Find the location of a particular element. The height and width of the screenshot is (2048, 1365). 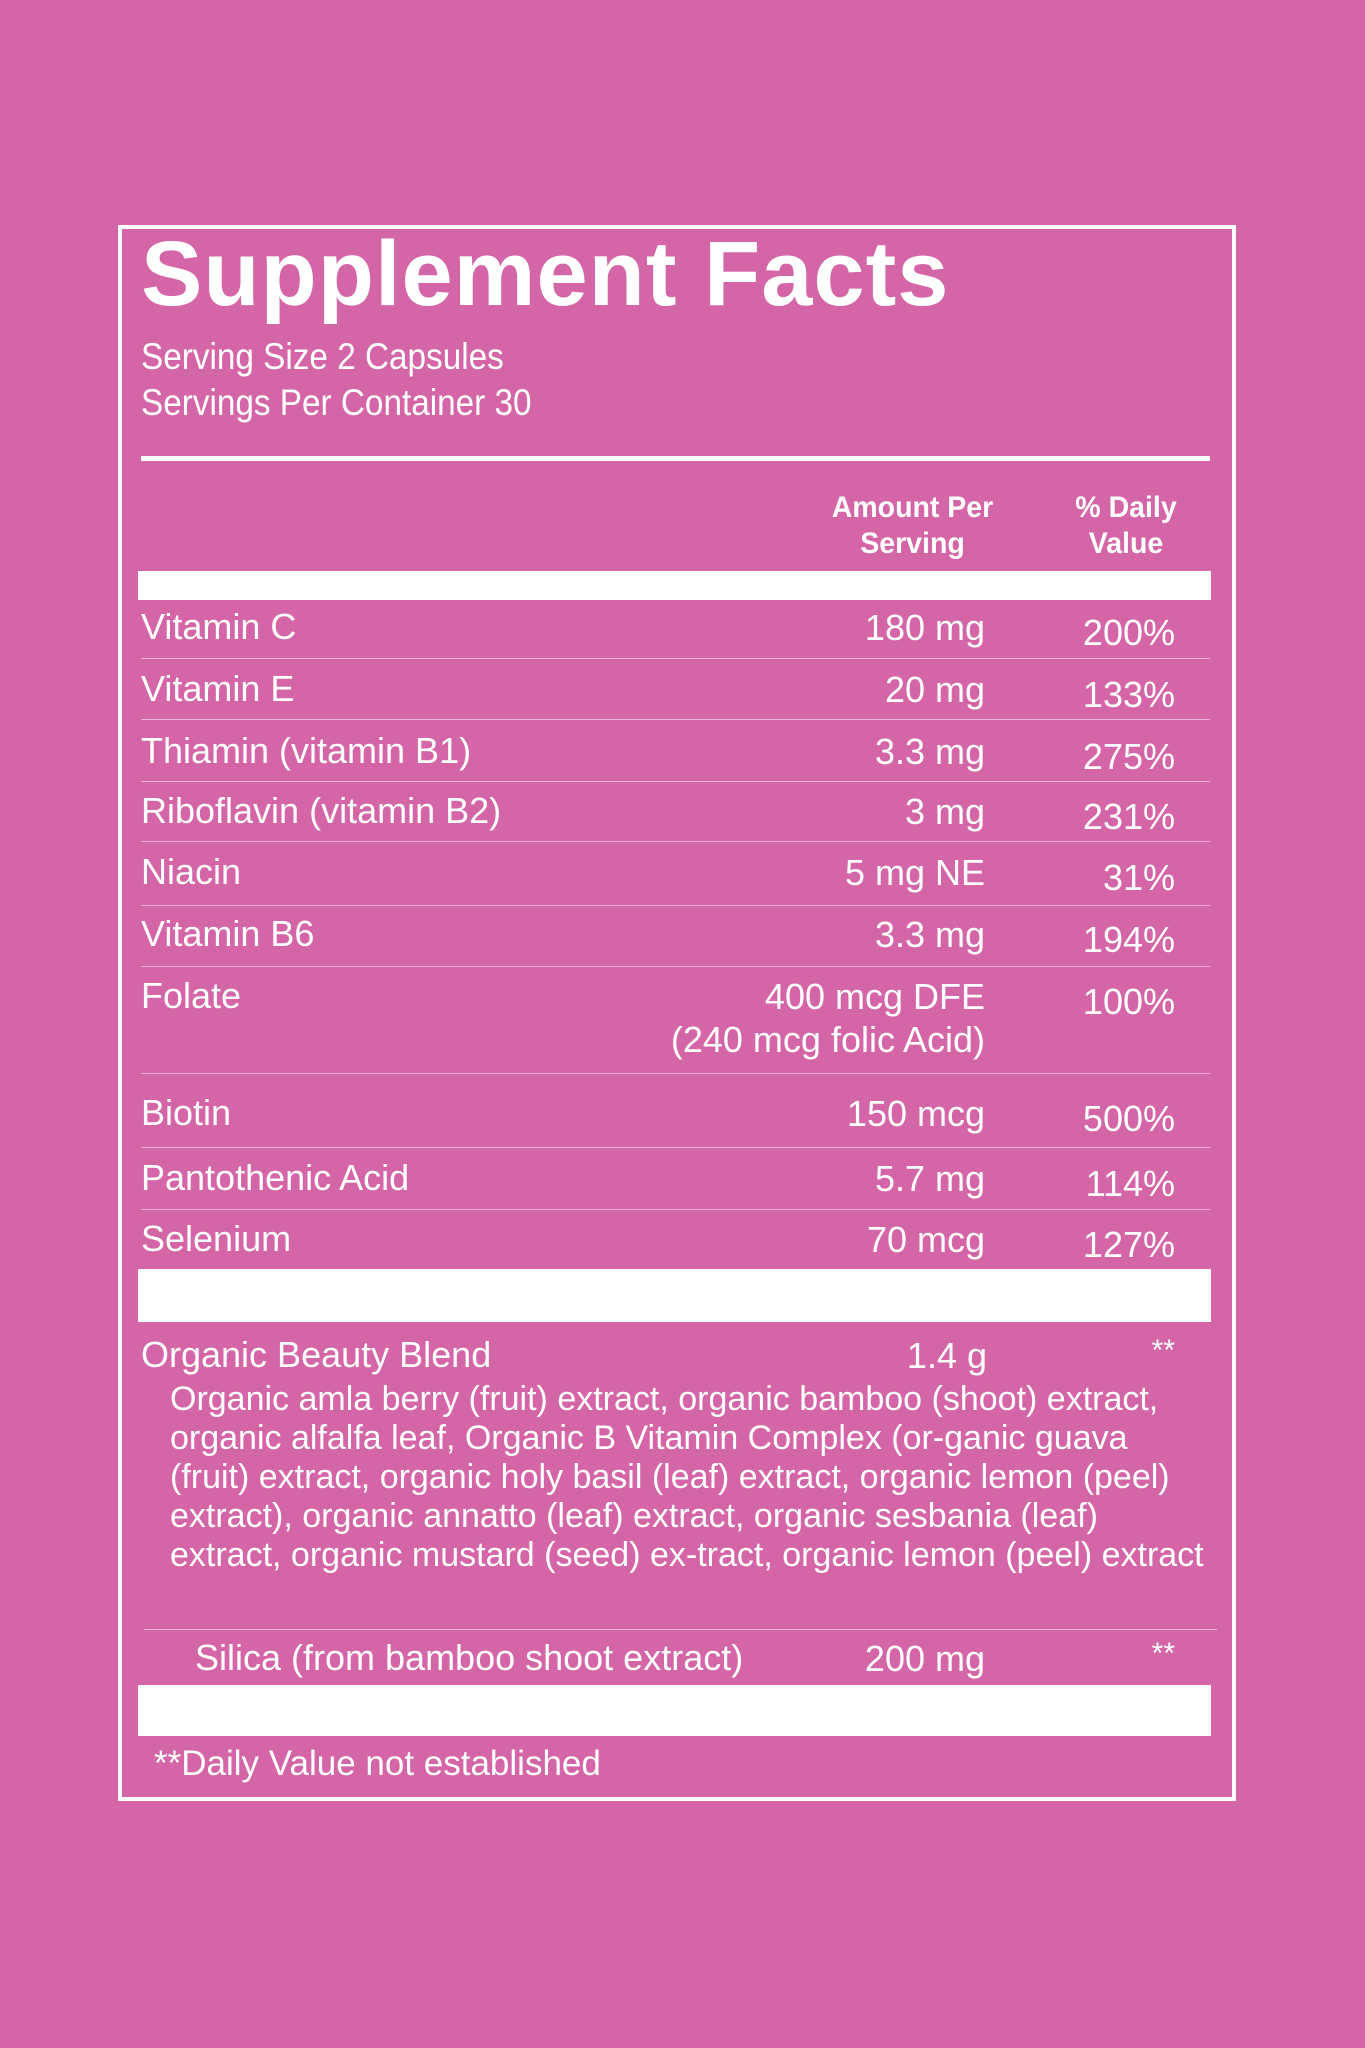

nutrient-daily-value: 500% is located at coordinates (1128, 1118).